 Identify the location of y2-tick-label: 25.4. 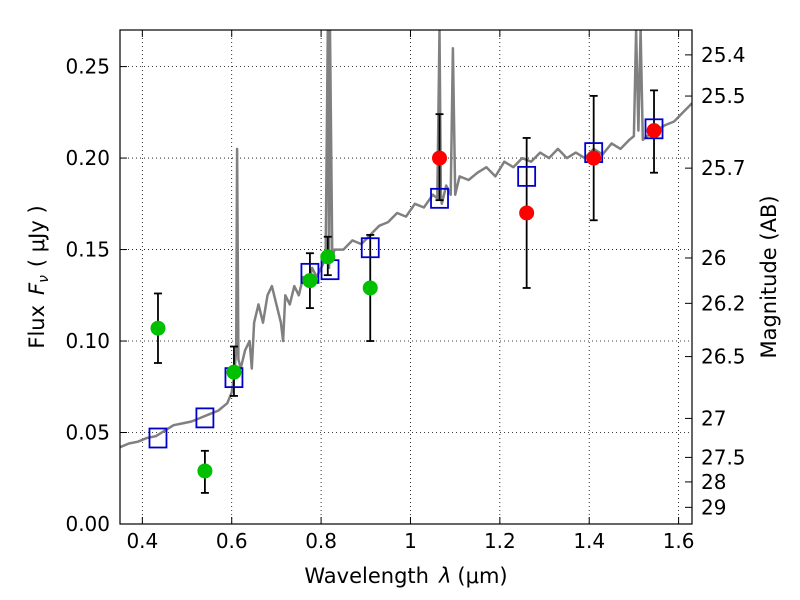
(723, 55).